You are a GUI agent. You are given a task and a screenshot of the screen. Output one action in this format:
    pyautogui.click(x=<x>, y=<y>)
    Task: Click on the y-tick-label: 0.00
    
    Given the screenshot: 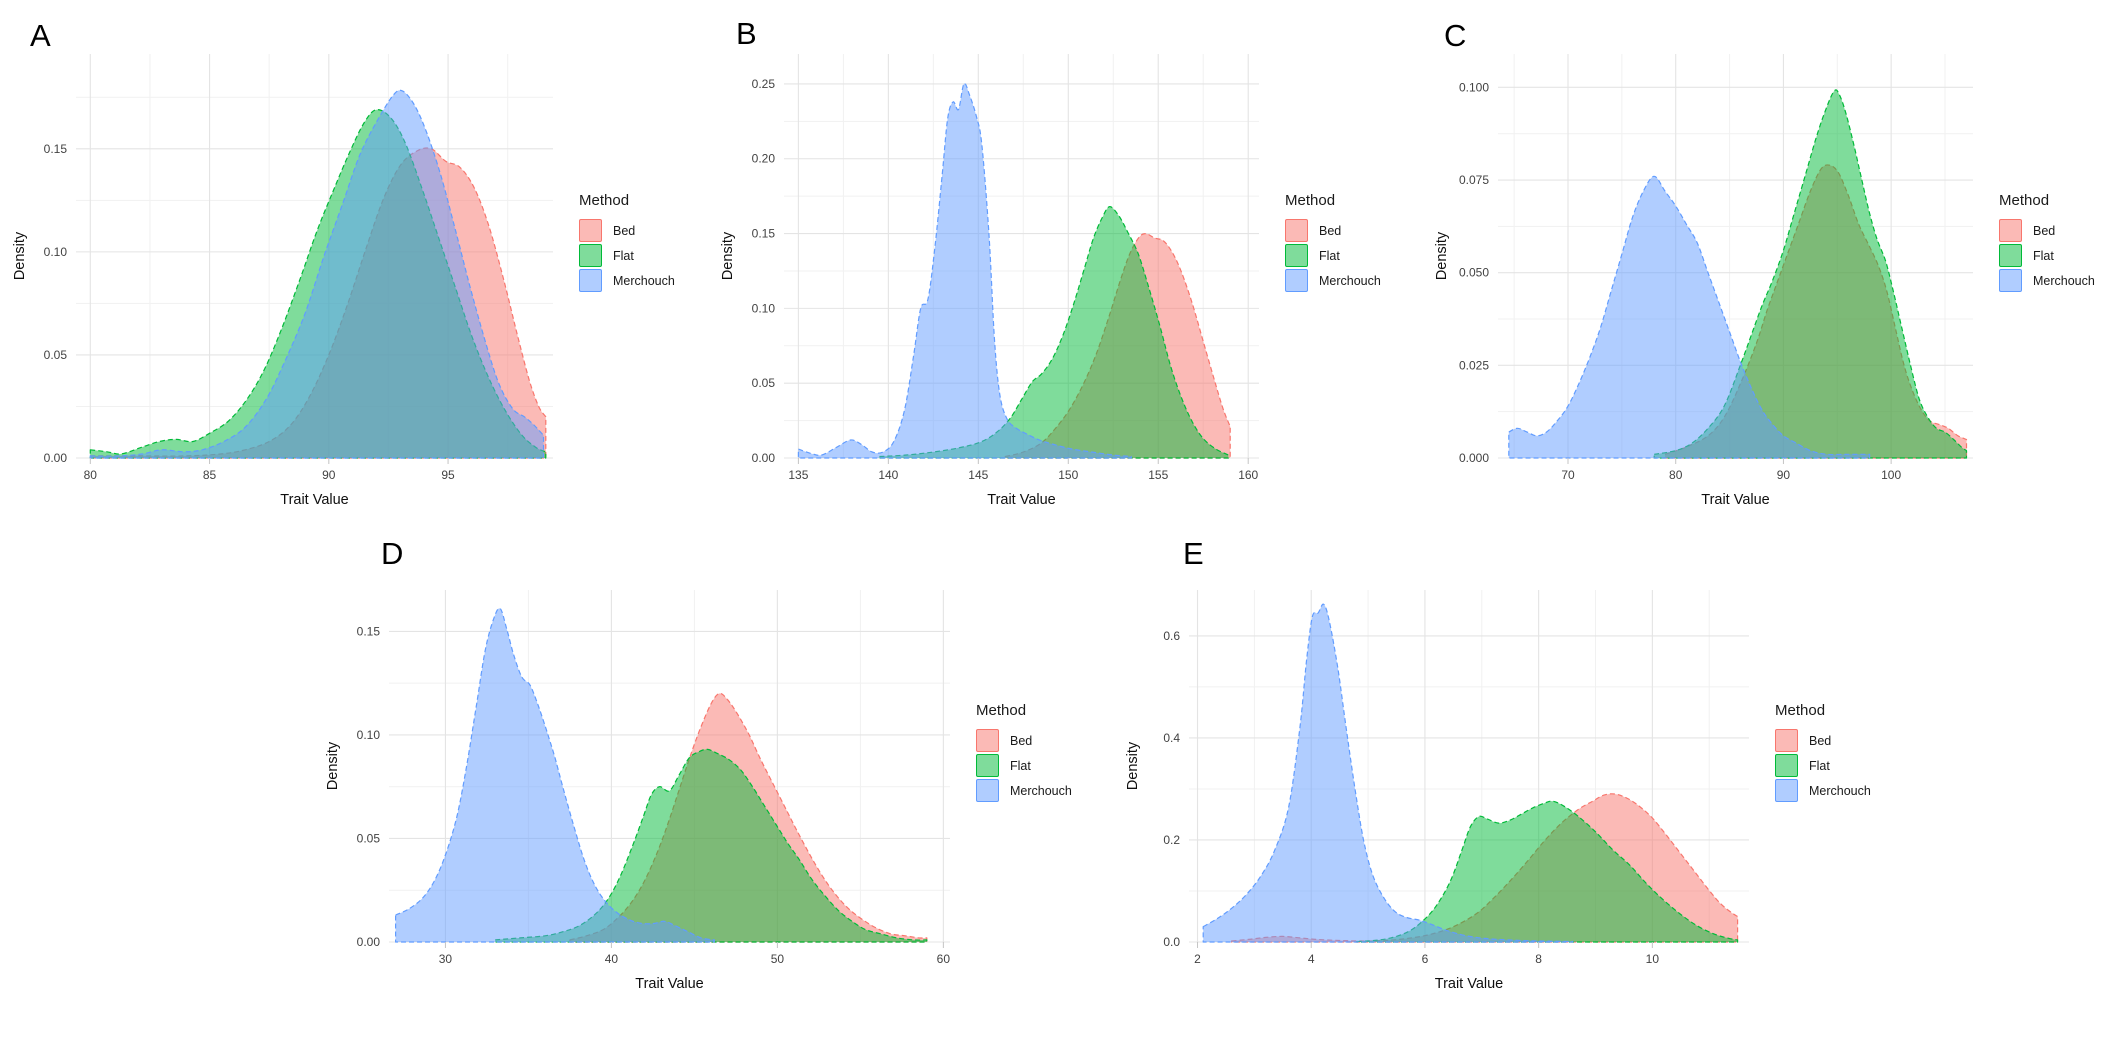 What is the action you would take?
    pyautogui.click(x=764, y=458)
    